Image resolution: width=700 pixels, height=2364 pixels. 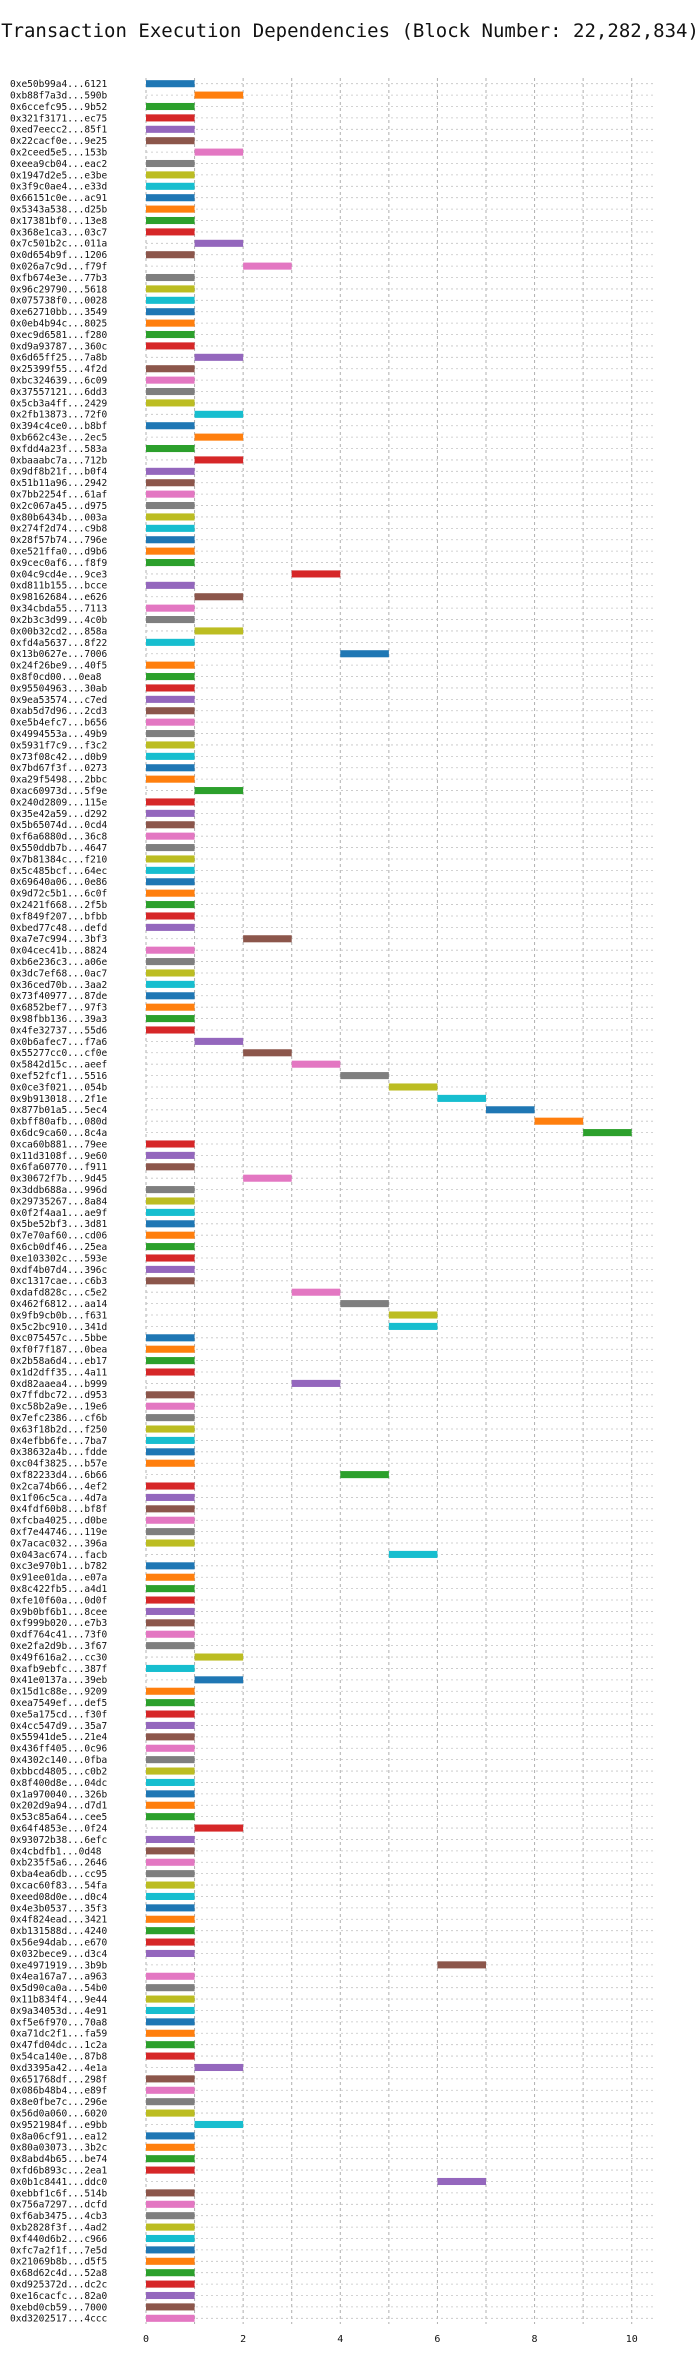 I want to click on transaction-label: 0xba4ea6db...cc95, so click(x=58, y=1874).